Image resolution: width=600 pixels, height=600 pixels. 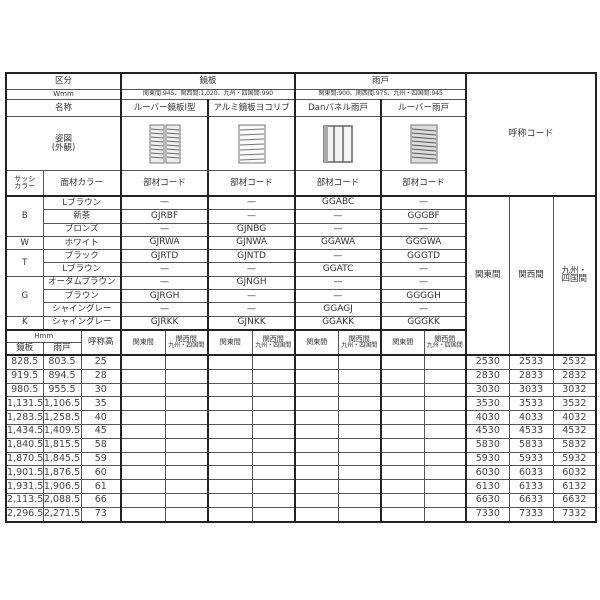 What do you see at coordinates (24, 263) in the screenshot?
I see `sash-color: T` at bounding box center [24, 263].